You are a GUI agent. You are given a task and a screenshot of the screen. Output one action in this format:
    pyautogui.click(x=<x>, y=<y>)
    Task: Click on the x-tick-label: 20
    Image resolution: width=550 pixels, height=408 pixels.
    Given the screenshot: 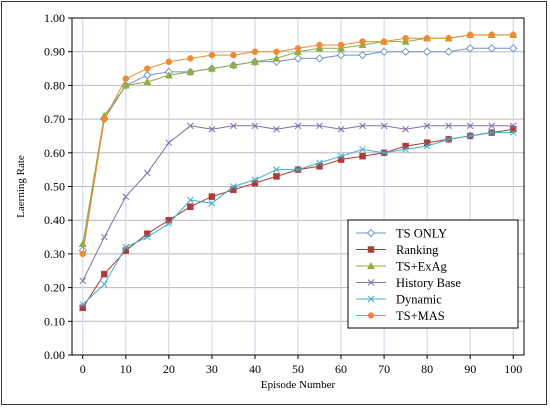 What is the action you would take?
    pyautogui.click(x=169, y=369)
    